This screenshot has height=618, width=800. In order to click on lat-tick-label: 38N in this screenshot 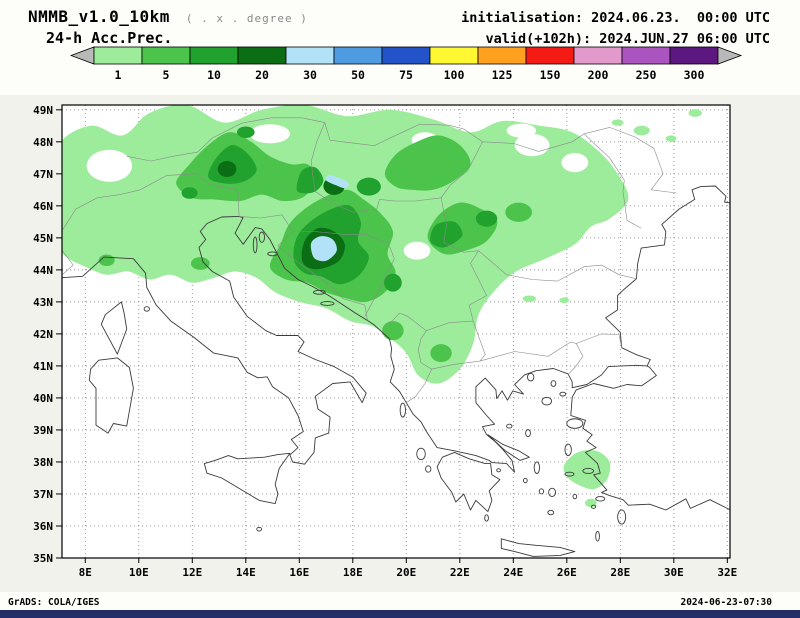, I will do `click(43, 462)`.